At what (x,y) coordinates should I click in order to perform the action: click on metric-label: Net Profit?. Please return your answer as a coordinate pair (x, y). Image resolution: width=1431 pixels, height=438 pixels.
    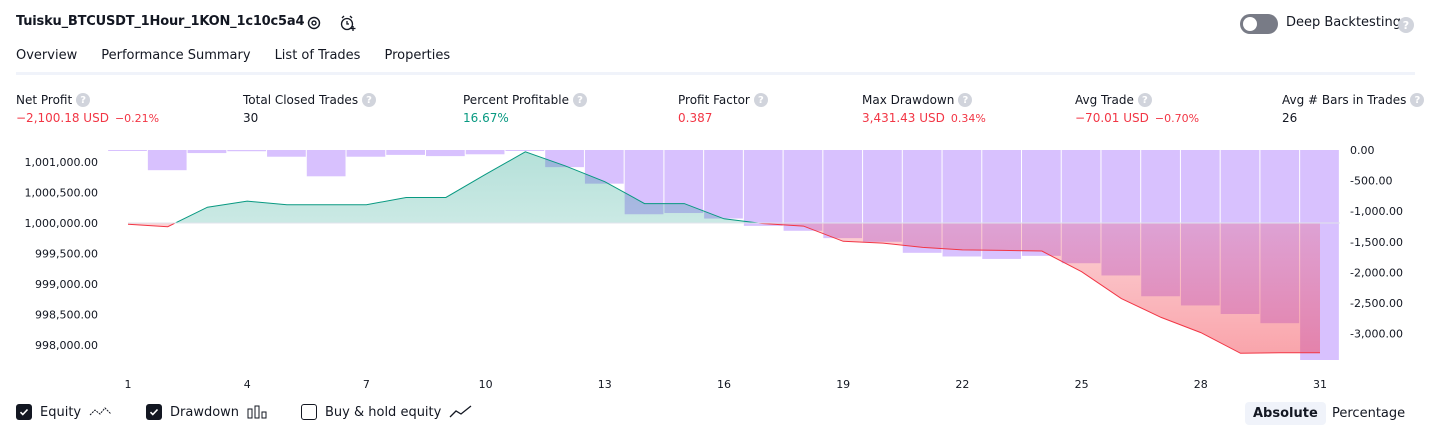
    Looking at the image, I should click on (87, 100).